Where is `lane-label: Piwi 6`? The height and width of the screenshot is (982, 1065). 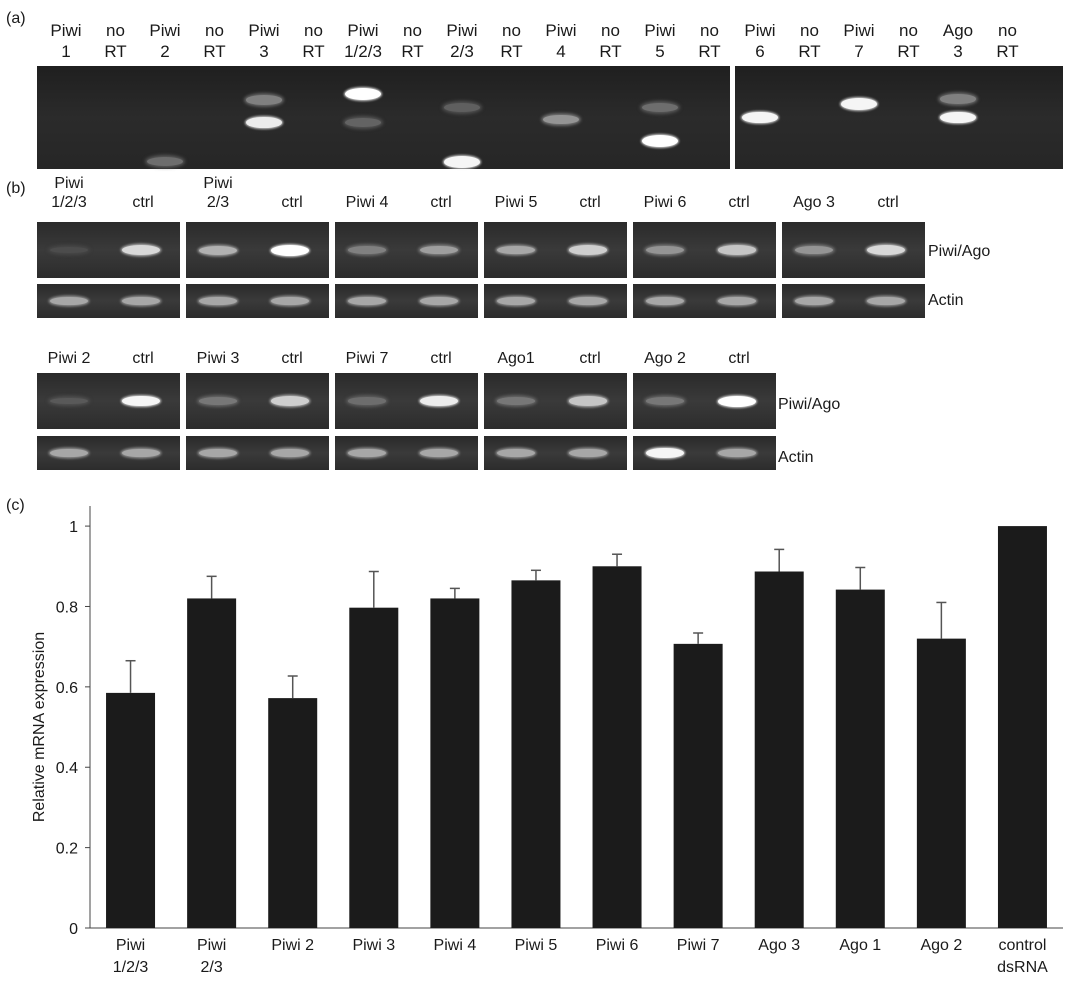 lane-label: Piwi 6 is located at coordinates (760, 41).